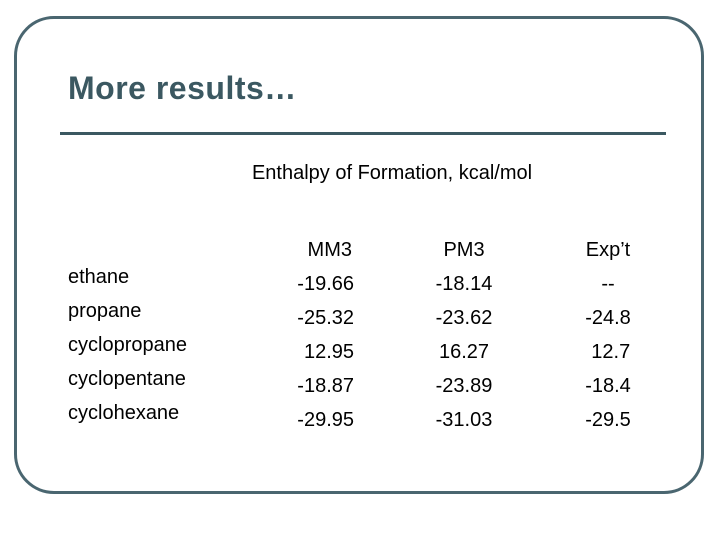 This screenshot has height=540, width=720. What do you see at coordinates (464, 284) in the screenshot?
I see `pm3-value: -18.14` at bounding box center [464, 284].